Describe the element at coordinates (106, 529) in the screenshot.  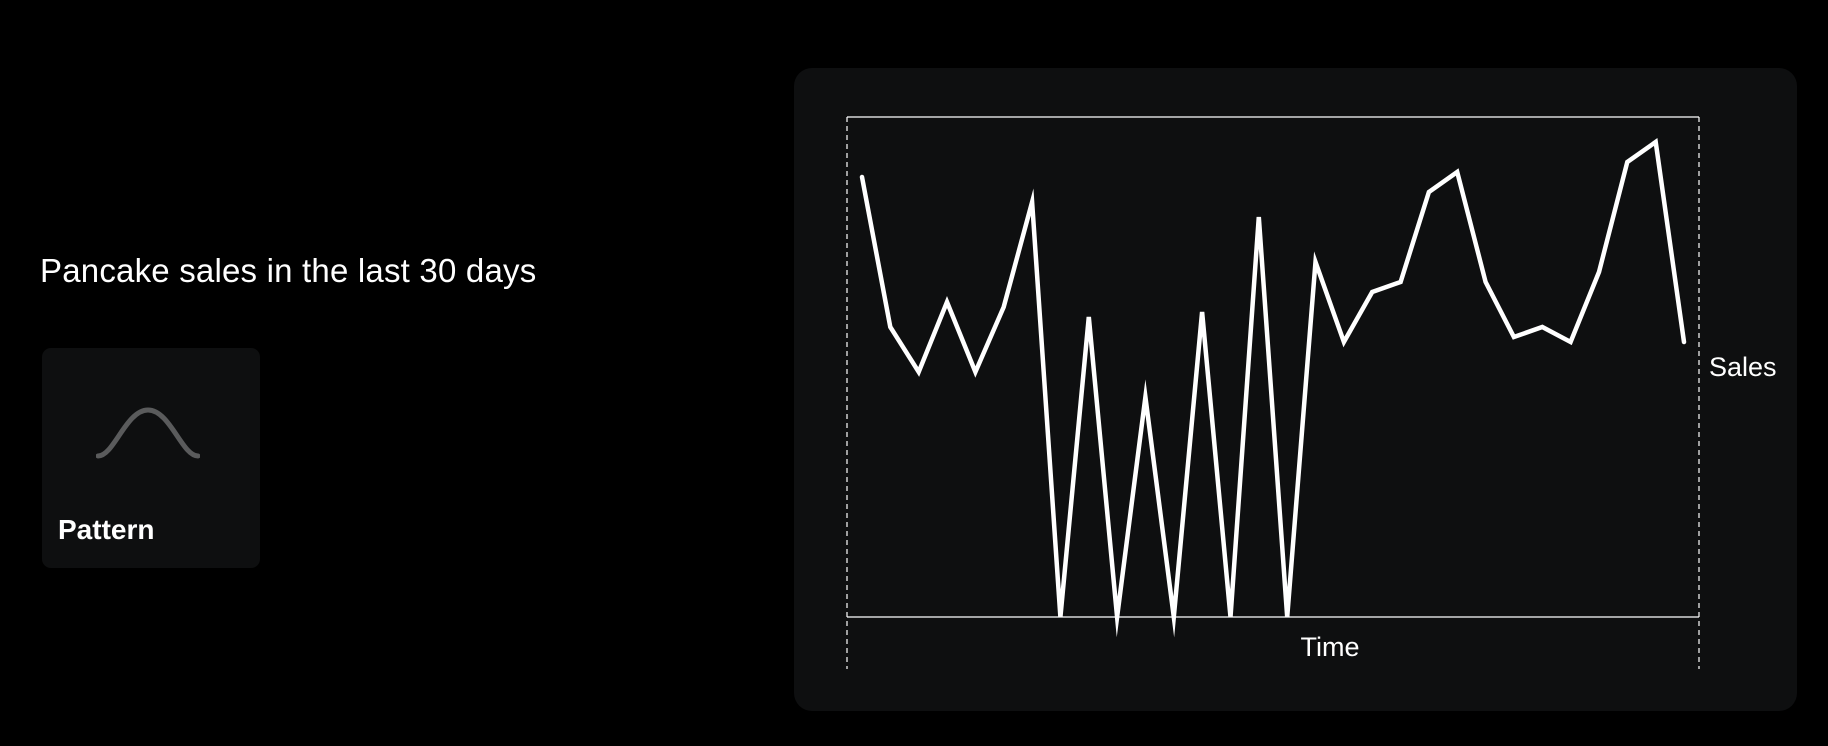
I see `pattern-label: Pattern` at that location.